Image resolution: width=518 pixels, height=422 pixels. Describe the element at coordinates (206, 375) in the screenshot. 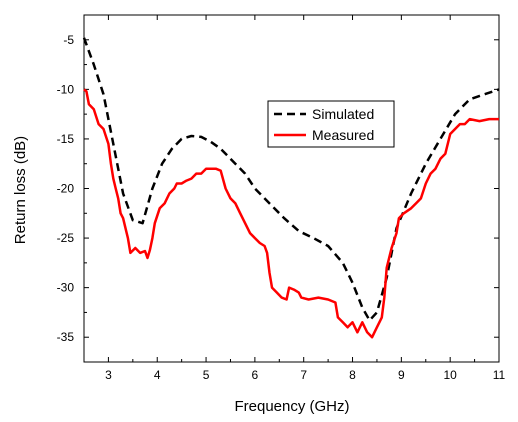

I see `x-tick-label: 5` at that location.